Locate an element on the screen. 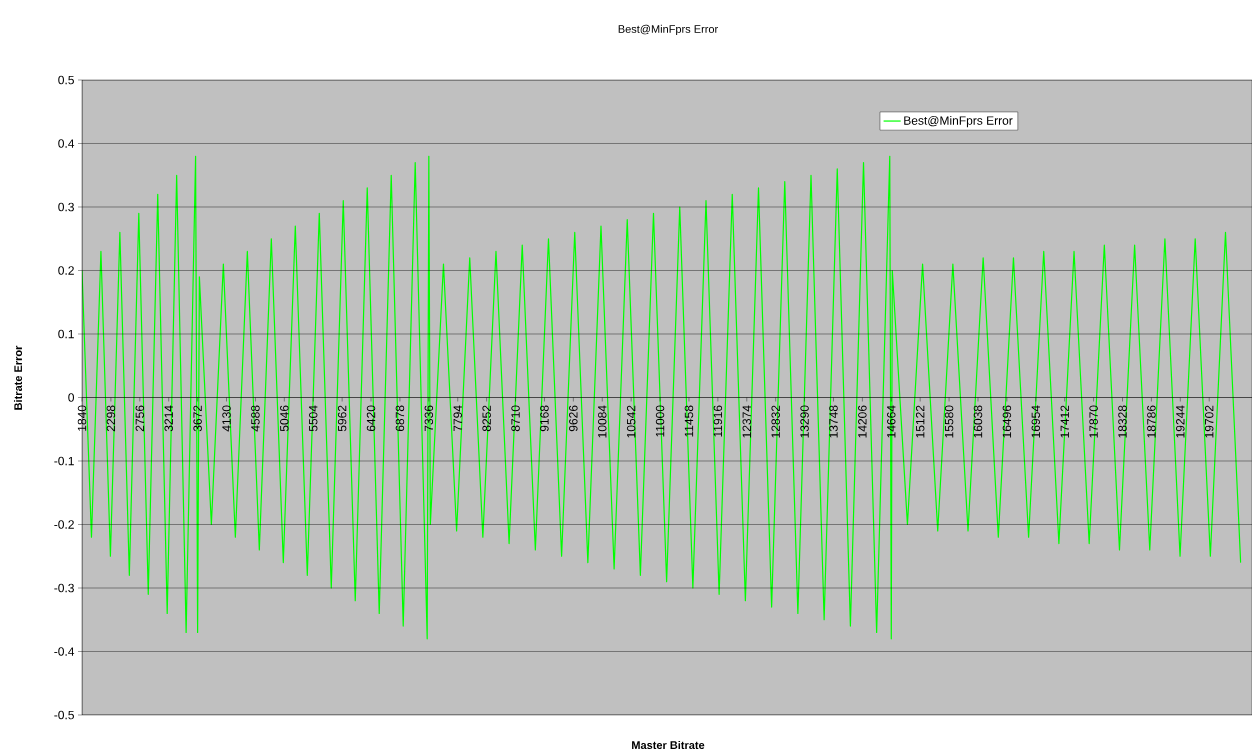 The image size is (1255, 755). x-tick-label: 11458 is located at coordinates (689, 421).